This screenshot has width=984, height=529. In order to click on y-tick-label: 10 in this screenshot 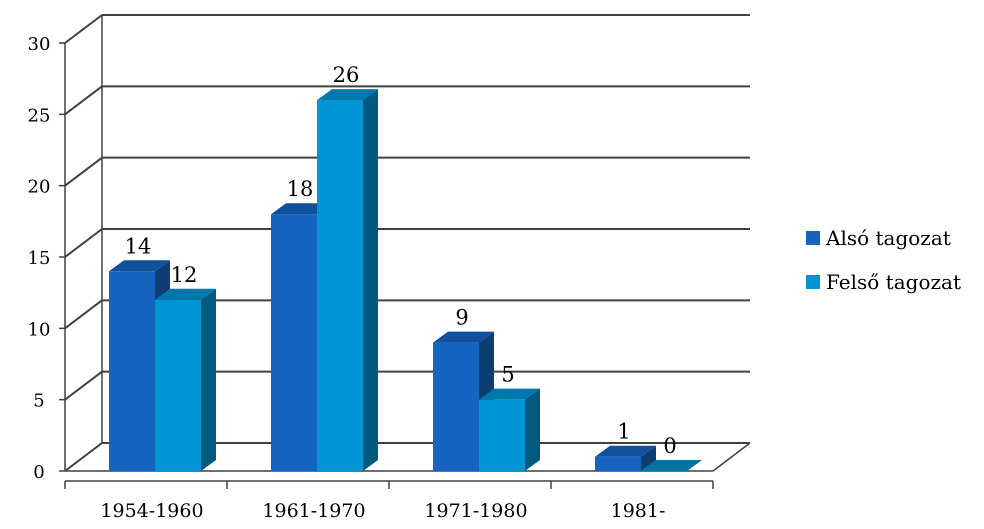, I will do `click(39, 329)`.